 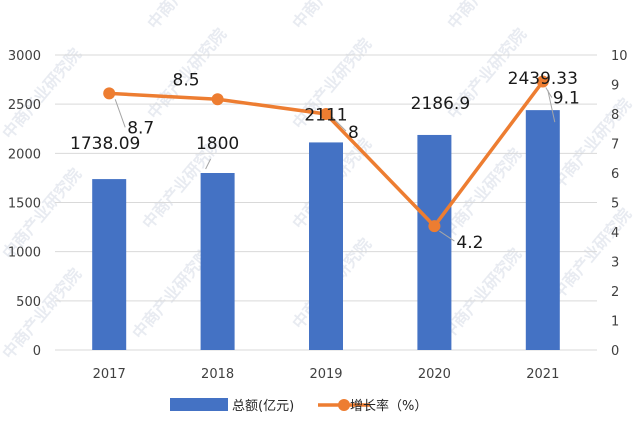 I want to click on y-axis-right: 0 1 2 3 4 5 6 7 8 9 10, so click(x=619, y=204).